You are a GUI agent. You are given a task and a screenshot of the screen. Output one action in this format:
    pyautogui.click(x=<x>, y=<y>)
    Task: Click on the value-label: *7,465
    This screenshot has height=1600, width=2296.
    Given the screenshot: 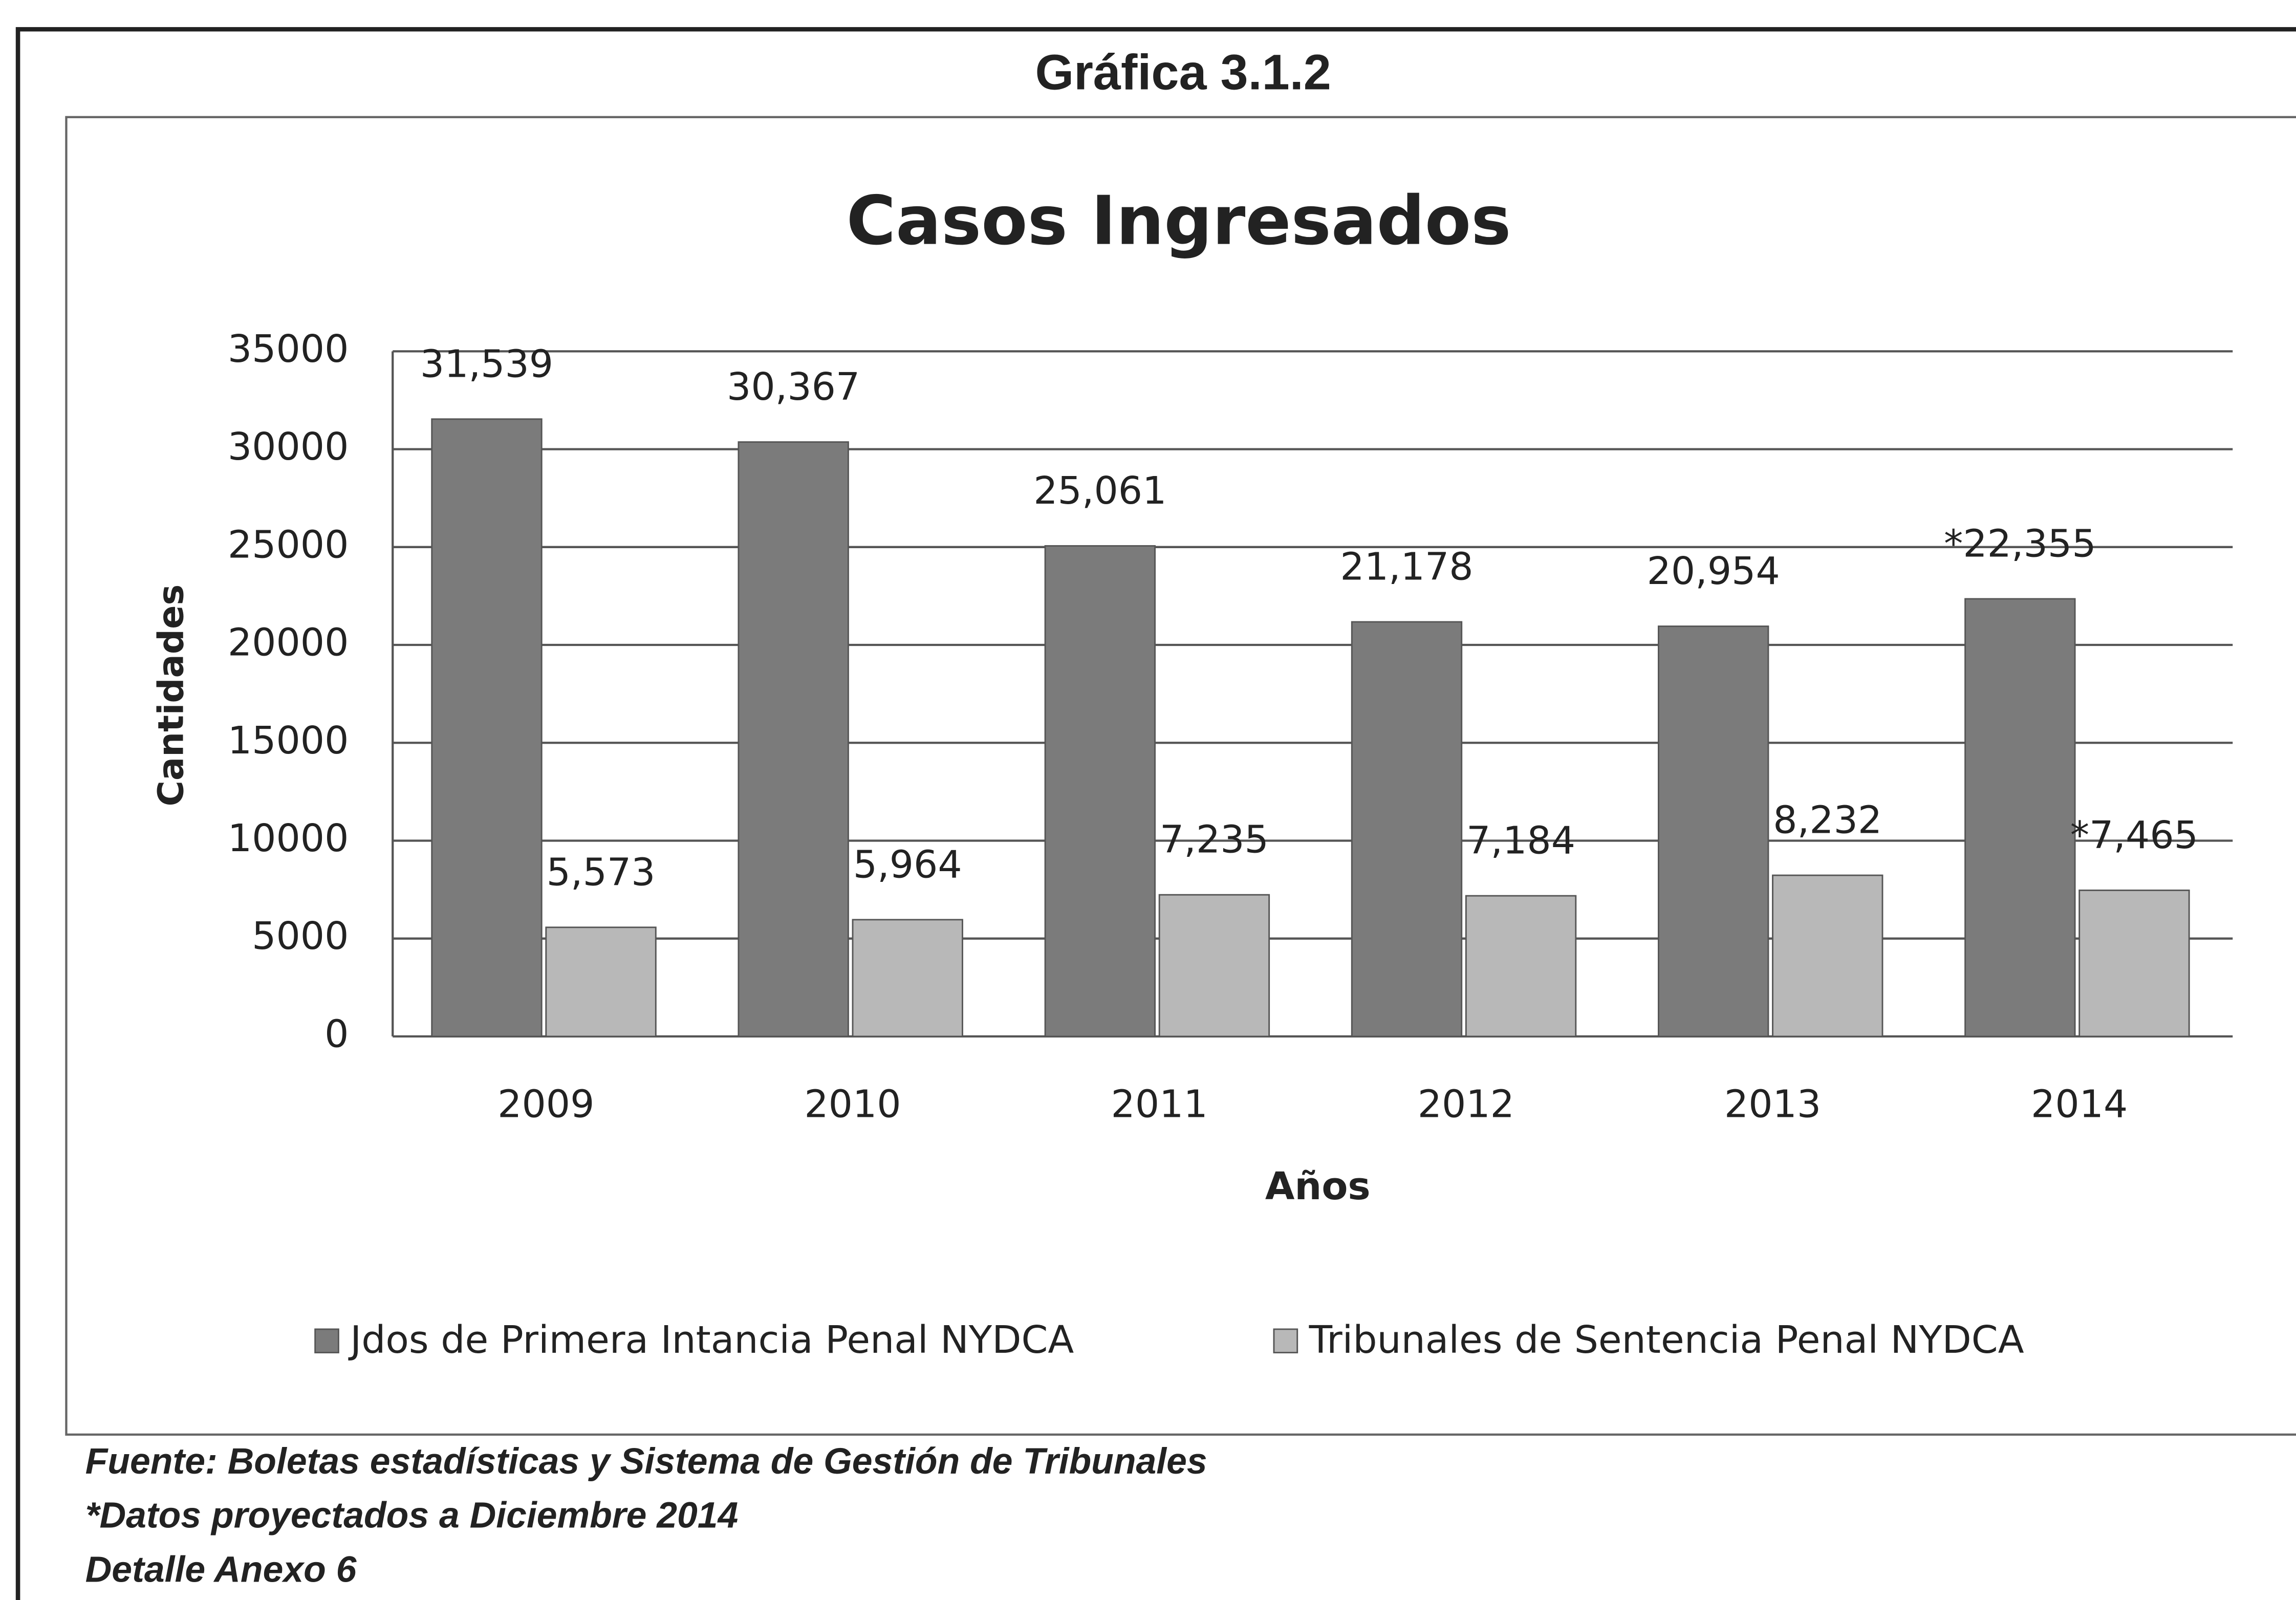 What is the action you would take?
    pyautogui.click(x=2134, y=835)
    